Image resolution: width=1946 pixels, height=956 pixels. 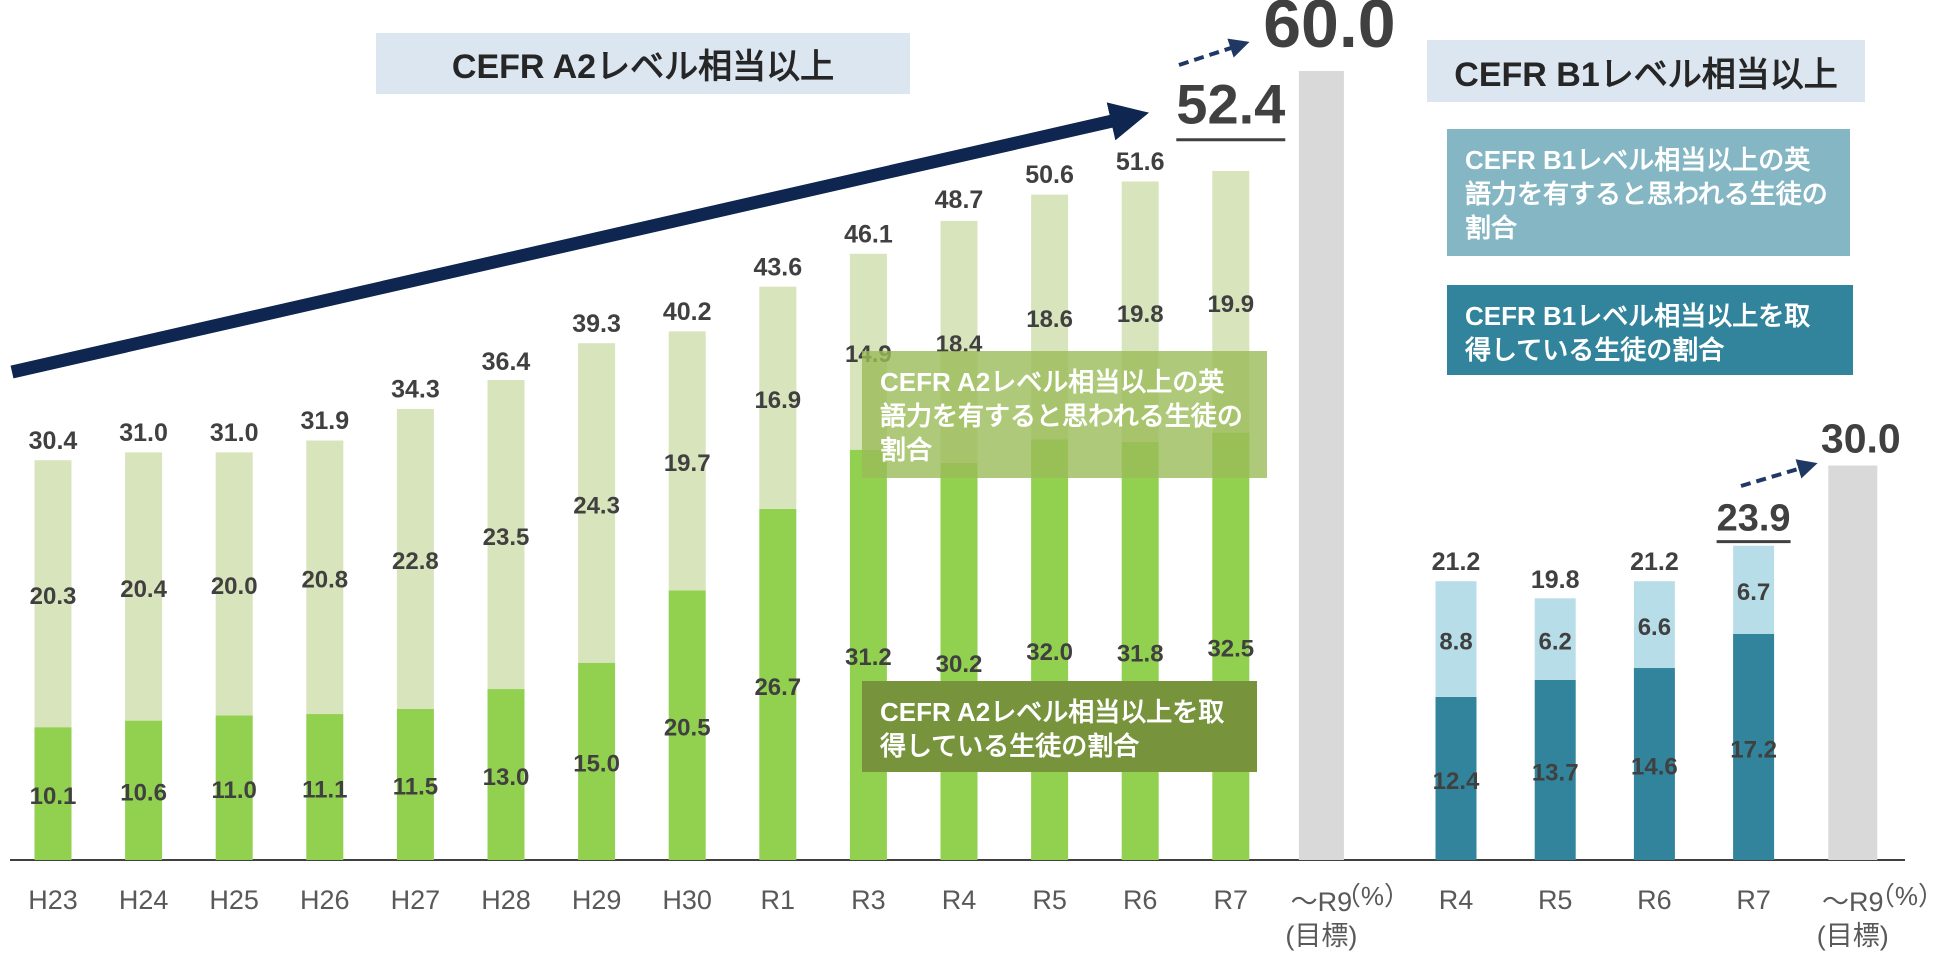 What do you see at coordinates (1456, 781) in the screenshot?
I see `value-label: 12.4` at bounding box center [1456, 781].